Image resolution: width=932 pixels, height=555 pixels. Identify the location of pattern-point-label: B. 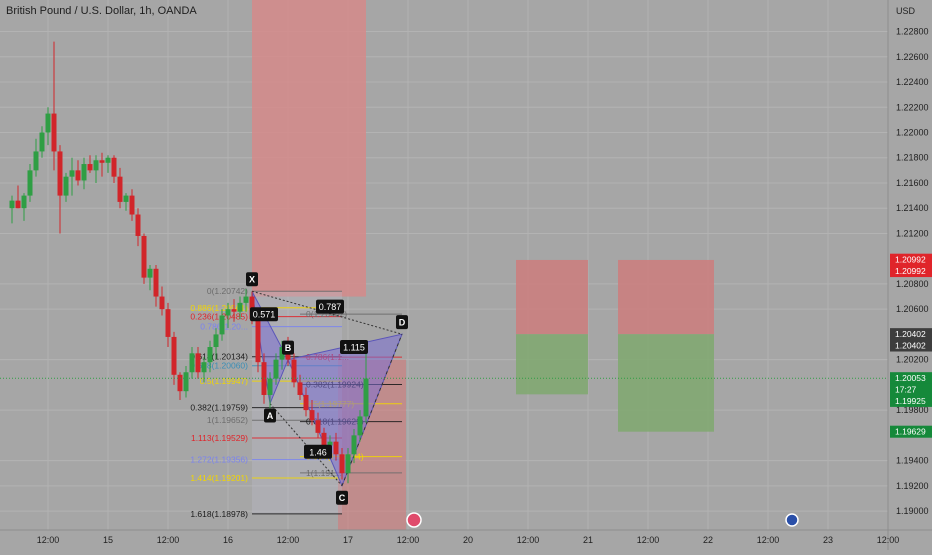
(288, 348).